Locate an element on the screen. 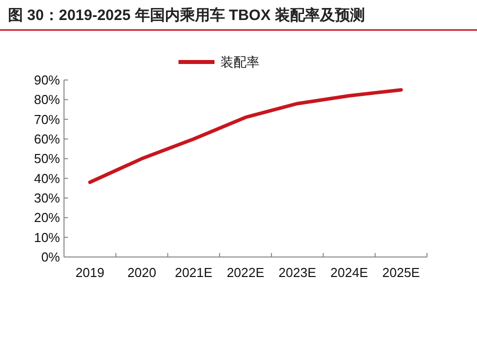  y-tick-label: 50% is located at coordinates (47, 158).